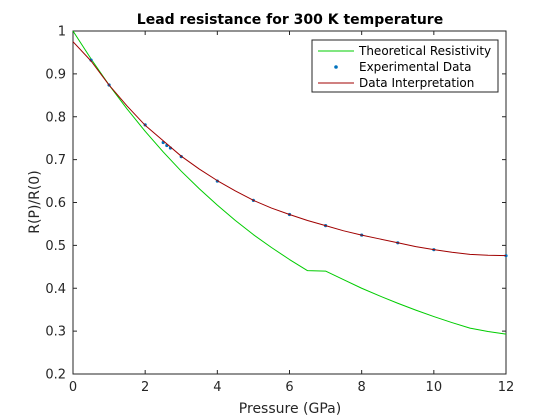 Image resolution: width=560 pixels, height=420 pixels. Describe the element at coordinates (290, 20) in the screenshot. I see `chart-title: Lead resistance for 300 K temperature` at that location.